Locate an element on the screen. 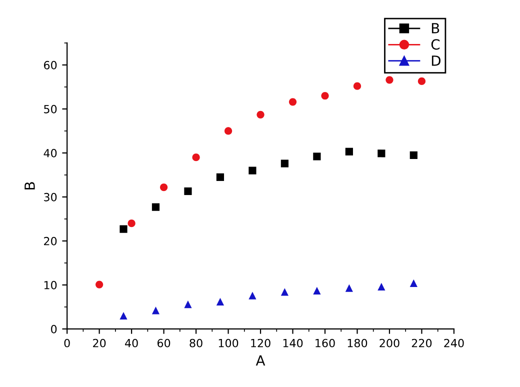 The width and height of the screenshot is (520, 387). y-tick-label: 0 is located at coordinates (54, 329).